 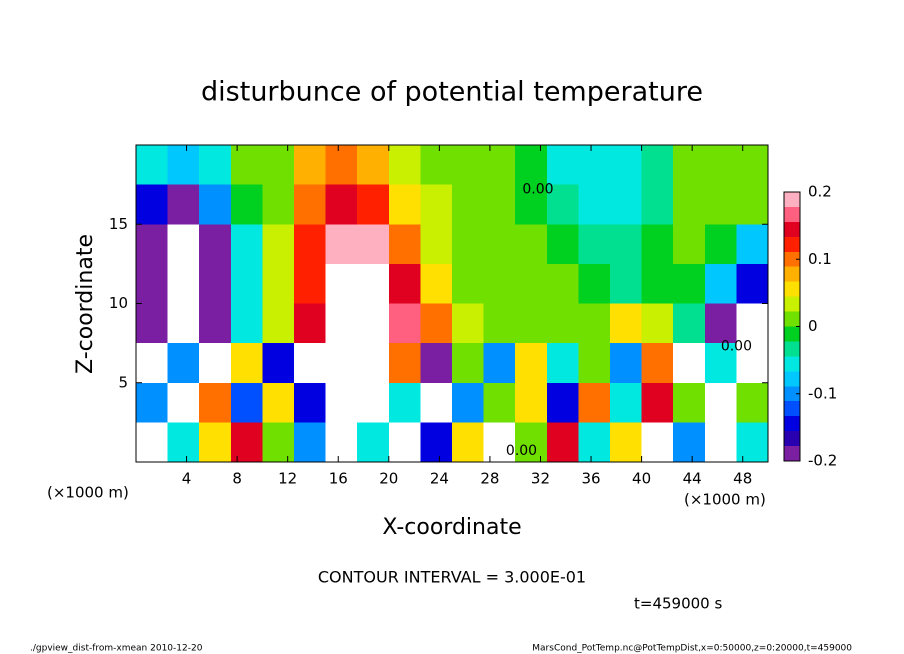 What do you see at coordinates (820, 259) in the screenshot?
I see `colorbar-tick-label: 0.1` at bounding box center [820, 259].